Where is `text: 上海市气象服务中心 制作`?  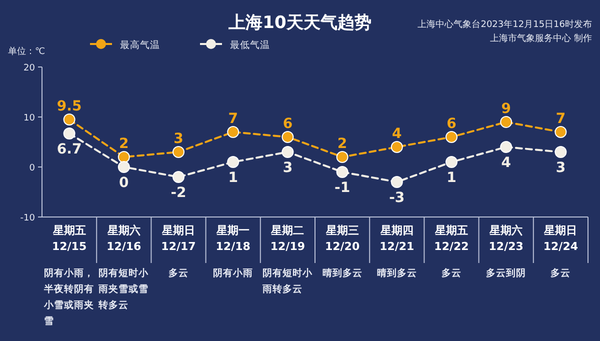 text: 上海市气象服务中心 制作 is located at coordinates (541, 38).